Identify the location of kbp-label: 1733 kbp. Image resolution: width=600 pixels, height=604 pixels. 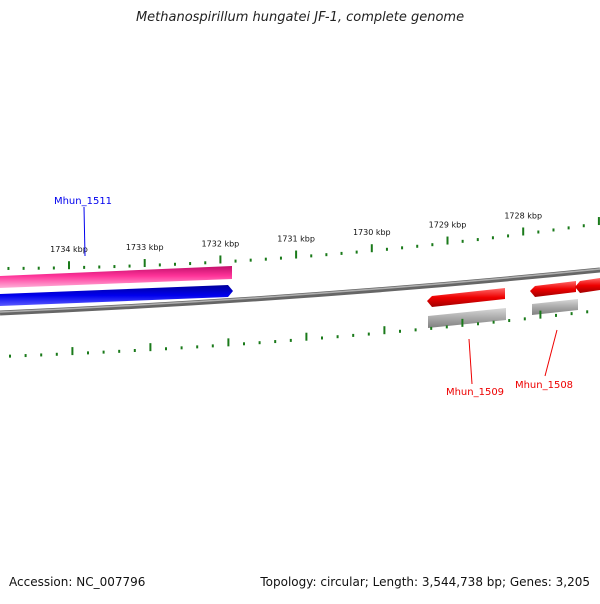
(145, 247).